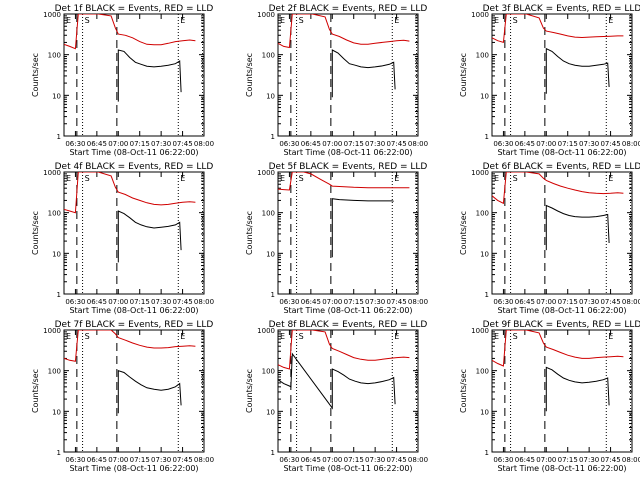 The height and width of the screenshot is (480, 640). I want to click on panel-title: Det 8f BLACK = Events, RED = LLD, so click(348, 325).